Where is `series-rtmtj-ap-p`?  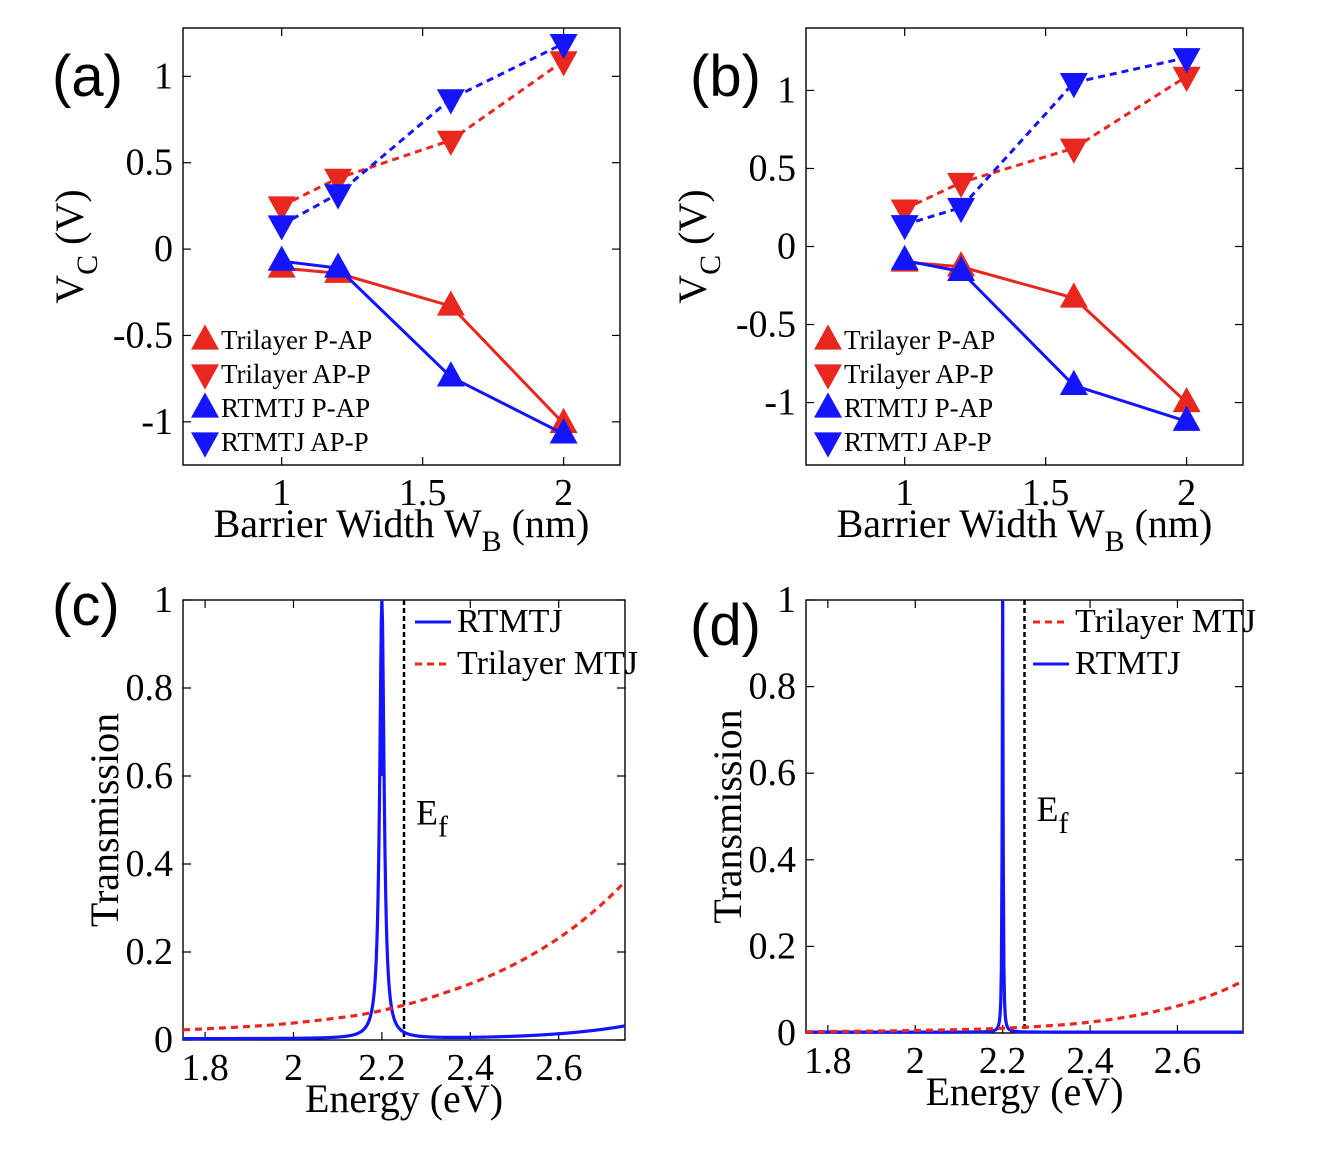
series-rtmtj-ap-p is located at coordinates (422, 137).